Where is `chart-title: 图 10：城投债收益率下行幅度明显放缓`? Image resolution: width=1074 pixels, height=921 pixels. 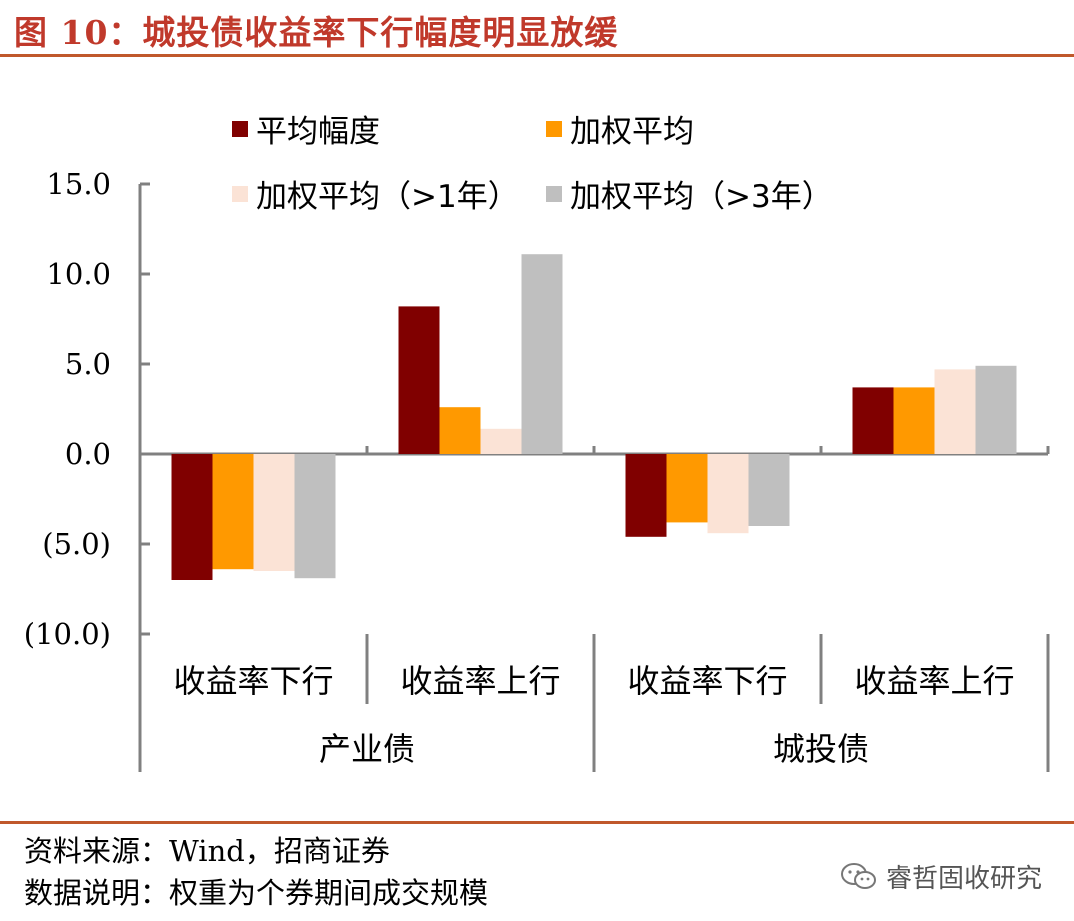
chart-title: 图 10：城投债收益率下行幅度明显放缓 is located at coordinates (316, 32).